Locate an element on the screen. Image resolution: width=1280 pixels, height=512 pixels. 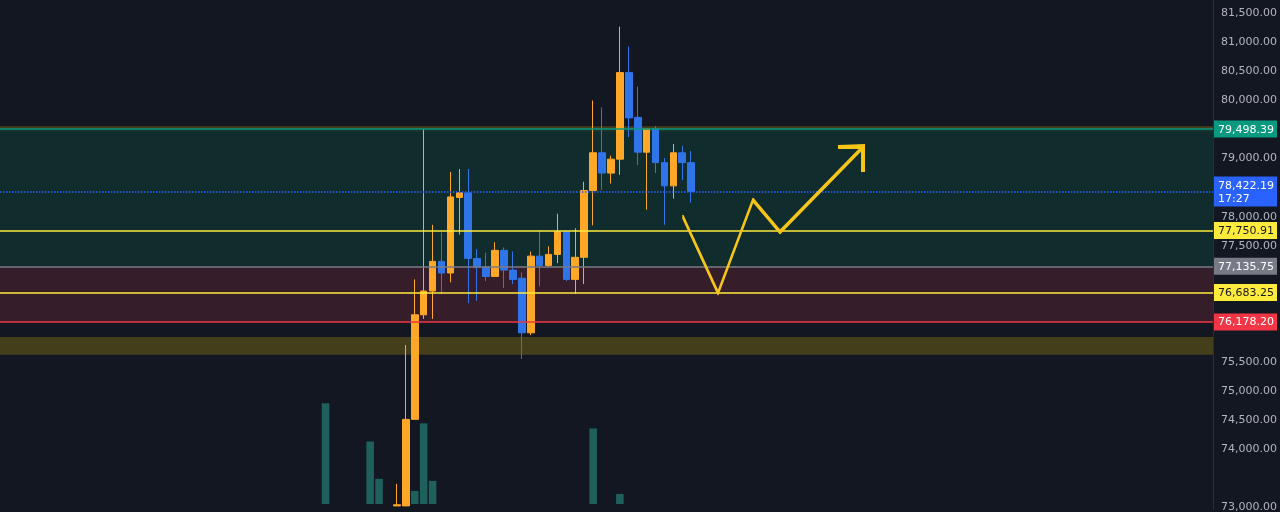
y-tick-label: 74,500.00 is located at coordinates (1249, 419).